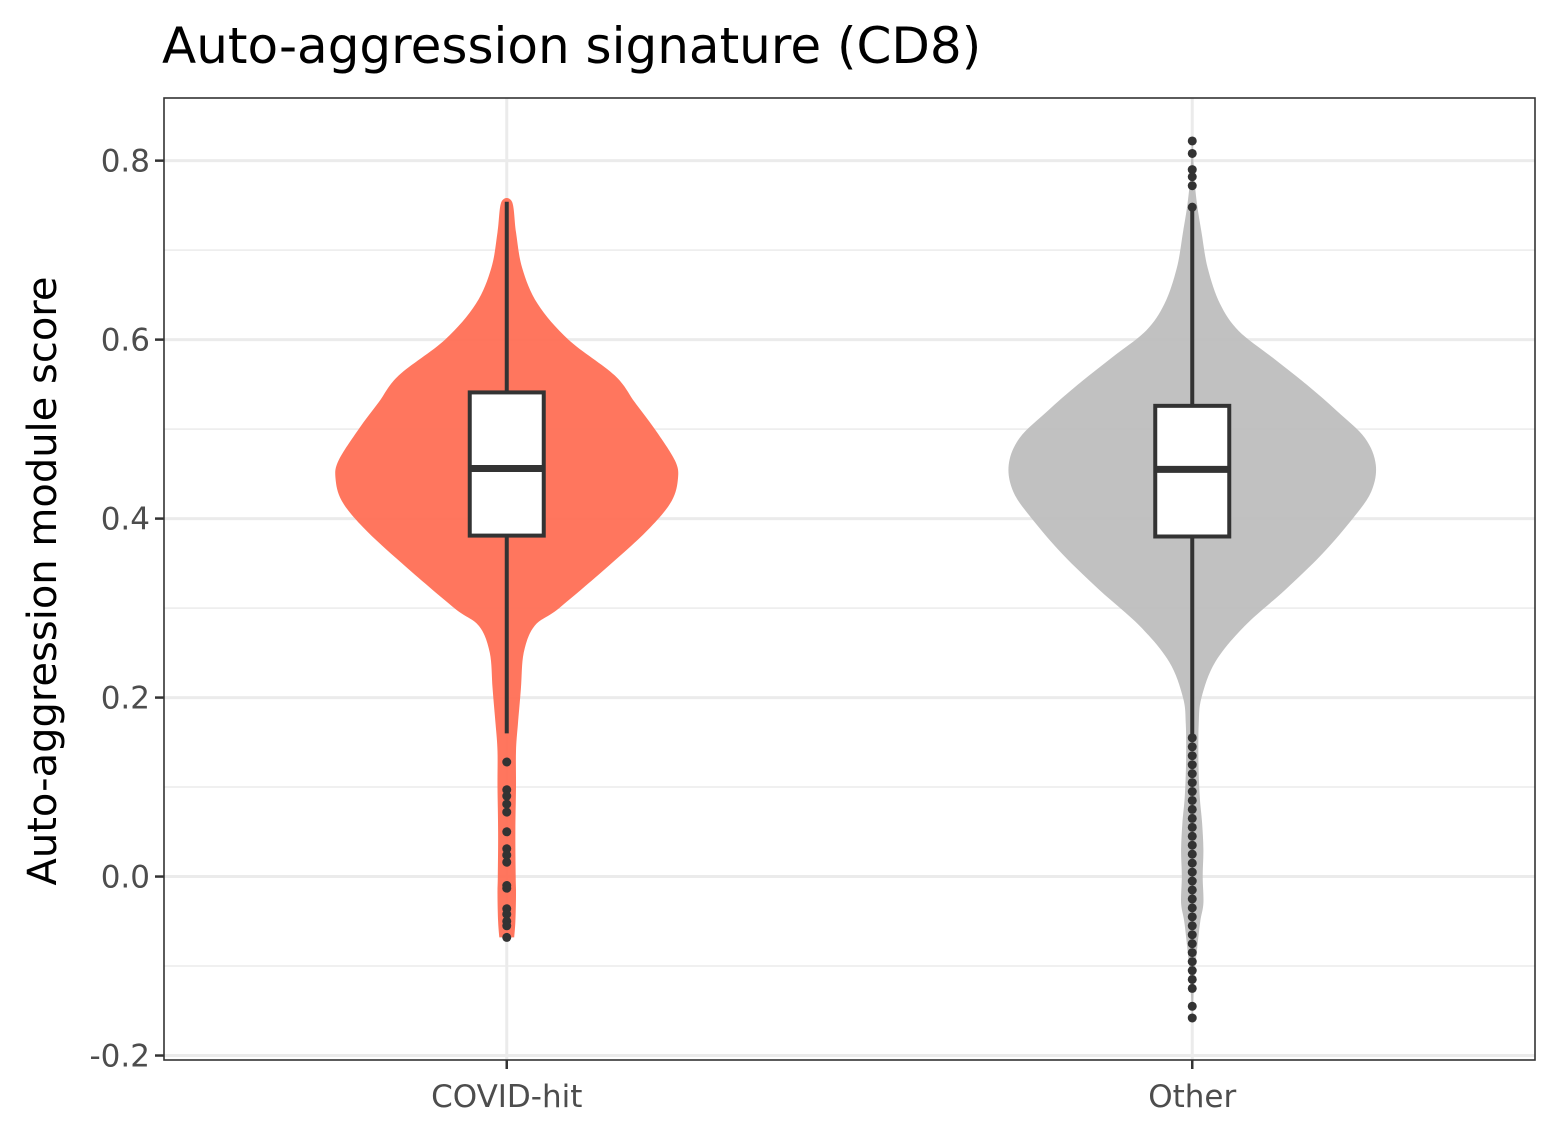 The height and width of the screenshot is (1140, 1560). I want to click on y-axis-label: Auto-aggression module score, so click(43, 581).